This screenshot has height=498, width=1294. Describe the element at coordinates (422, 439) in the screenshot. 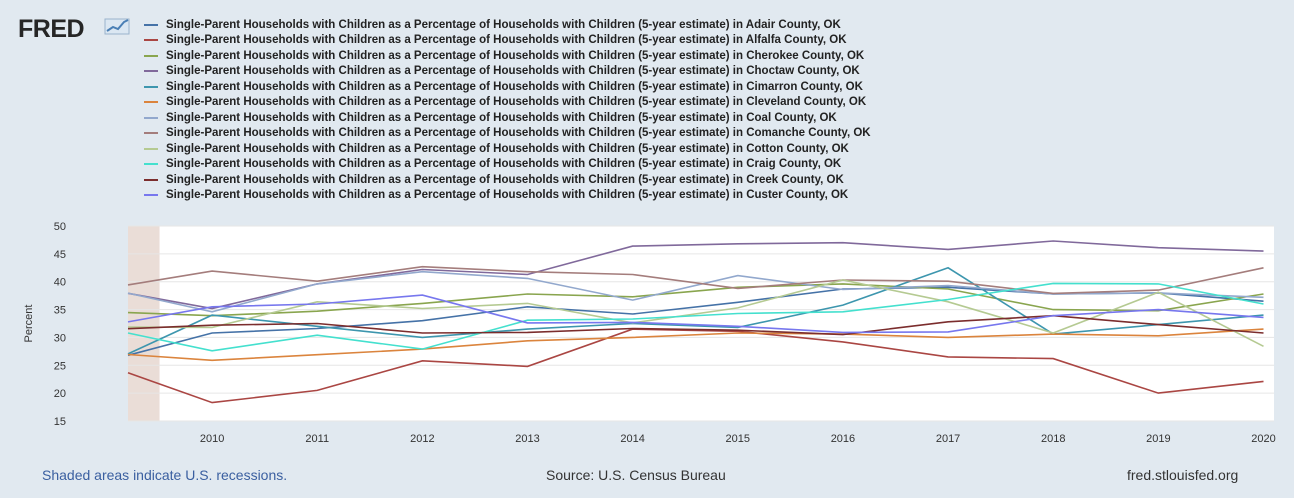

I see `x-tick-label: 2012` at that location.